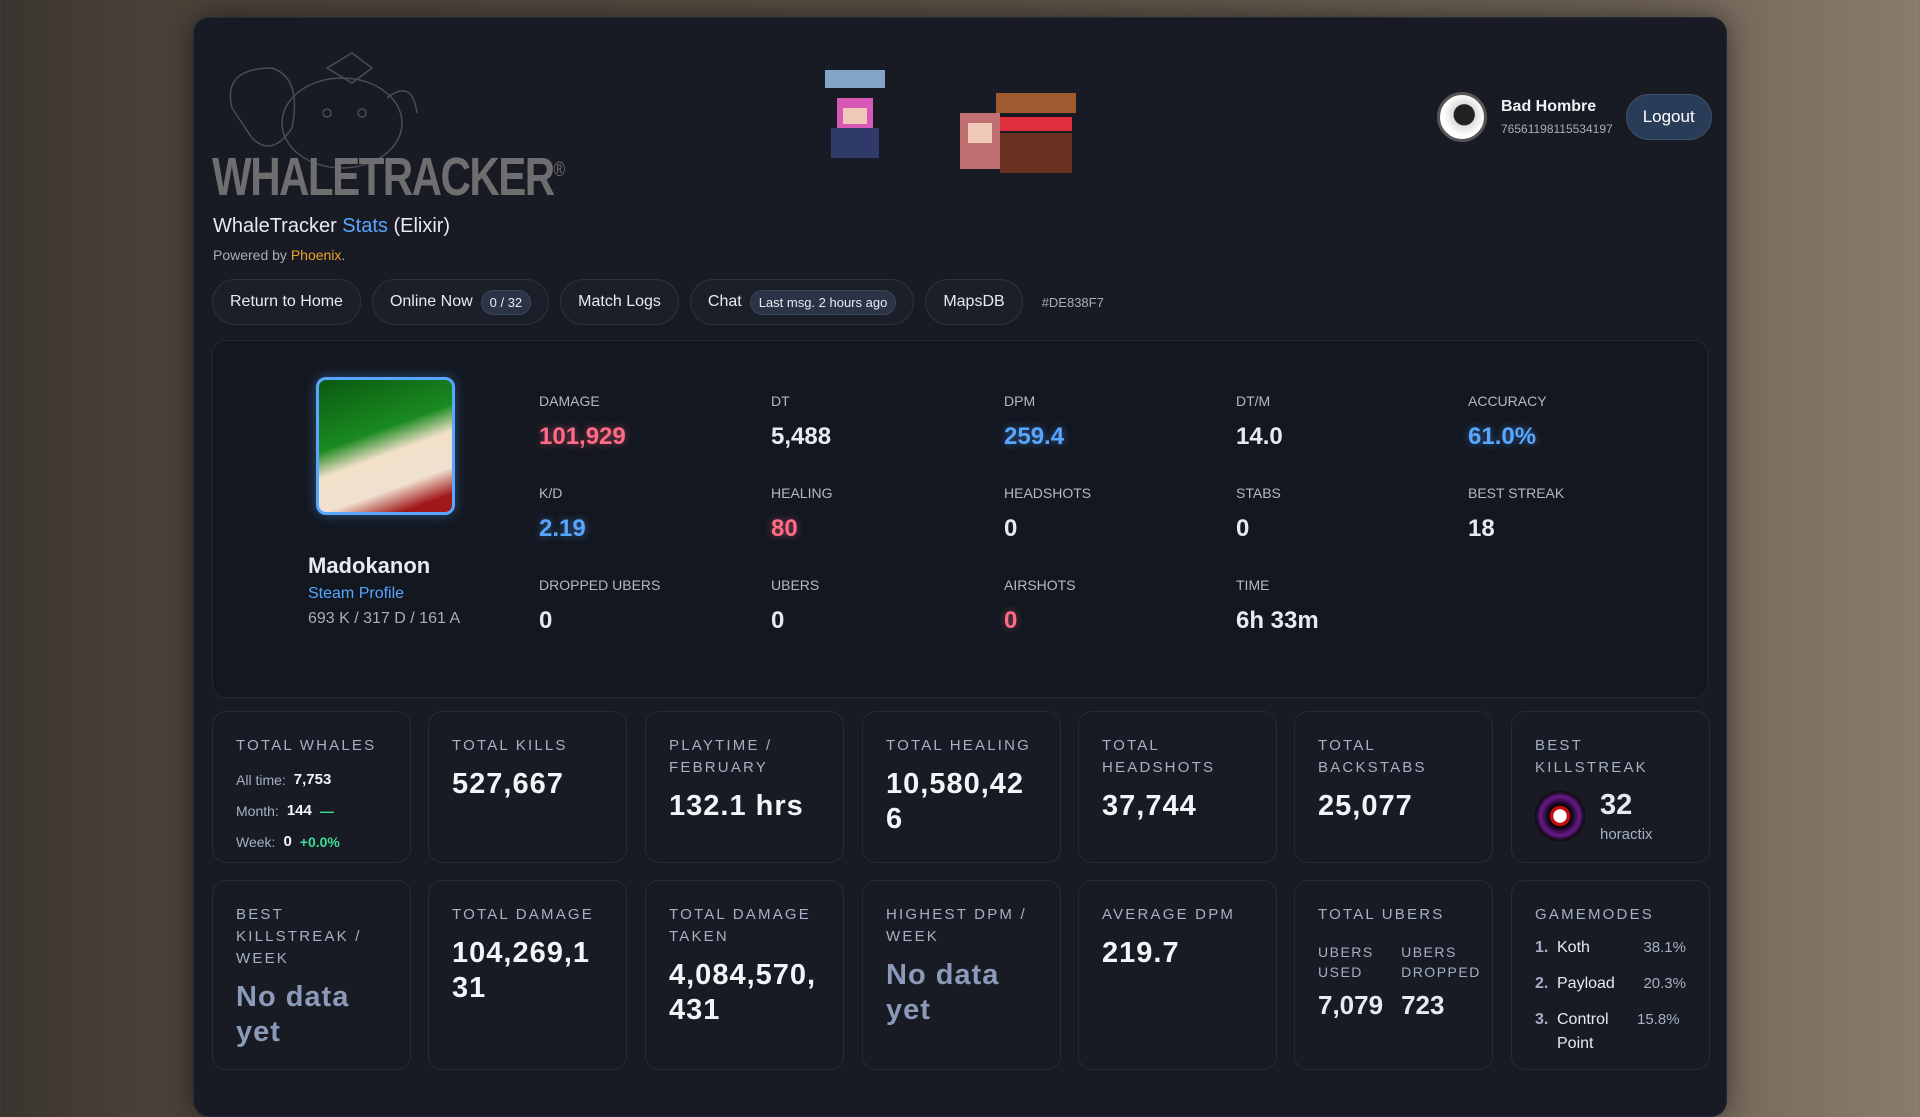 The width and height of the screenshot is (1920, 1117). What do you see at coordinates (279, 255) in the screenshot?
I see `powered-by: Powered by Phoenix.` at bounding box center [279, 255].